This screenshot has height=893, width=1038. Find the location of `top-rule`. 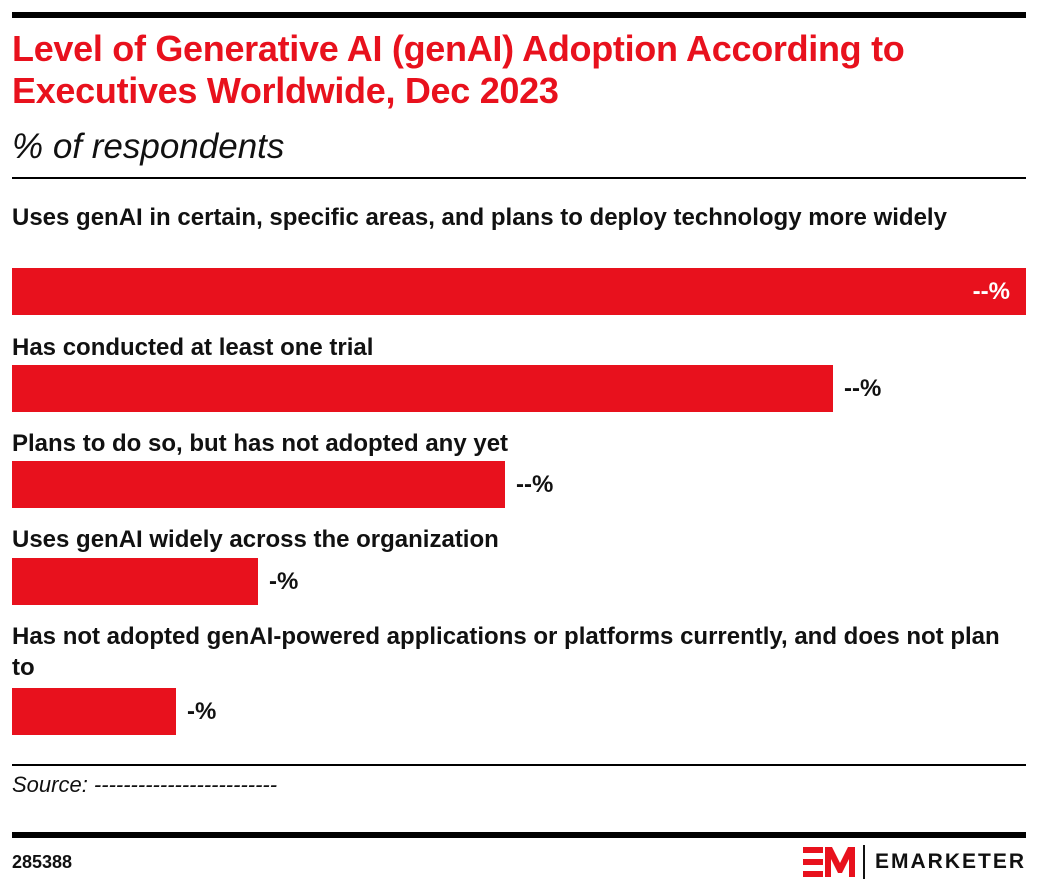

top-rule is located at coordinates (519, 15).